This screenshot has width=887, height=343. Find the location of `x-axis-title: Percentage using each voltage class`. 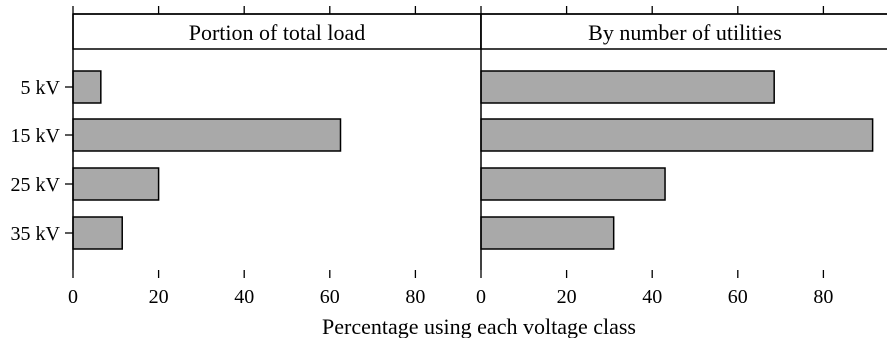

x-axis-title: Percentage using each voltage class is located at coordinates (479, 326).